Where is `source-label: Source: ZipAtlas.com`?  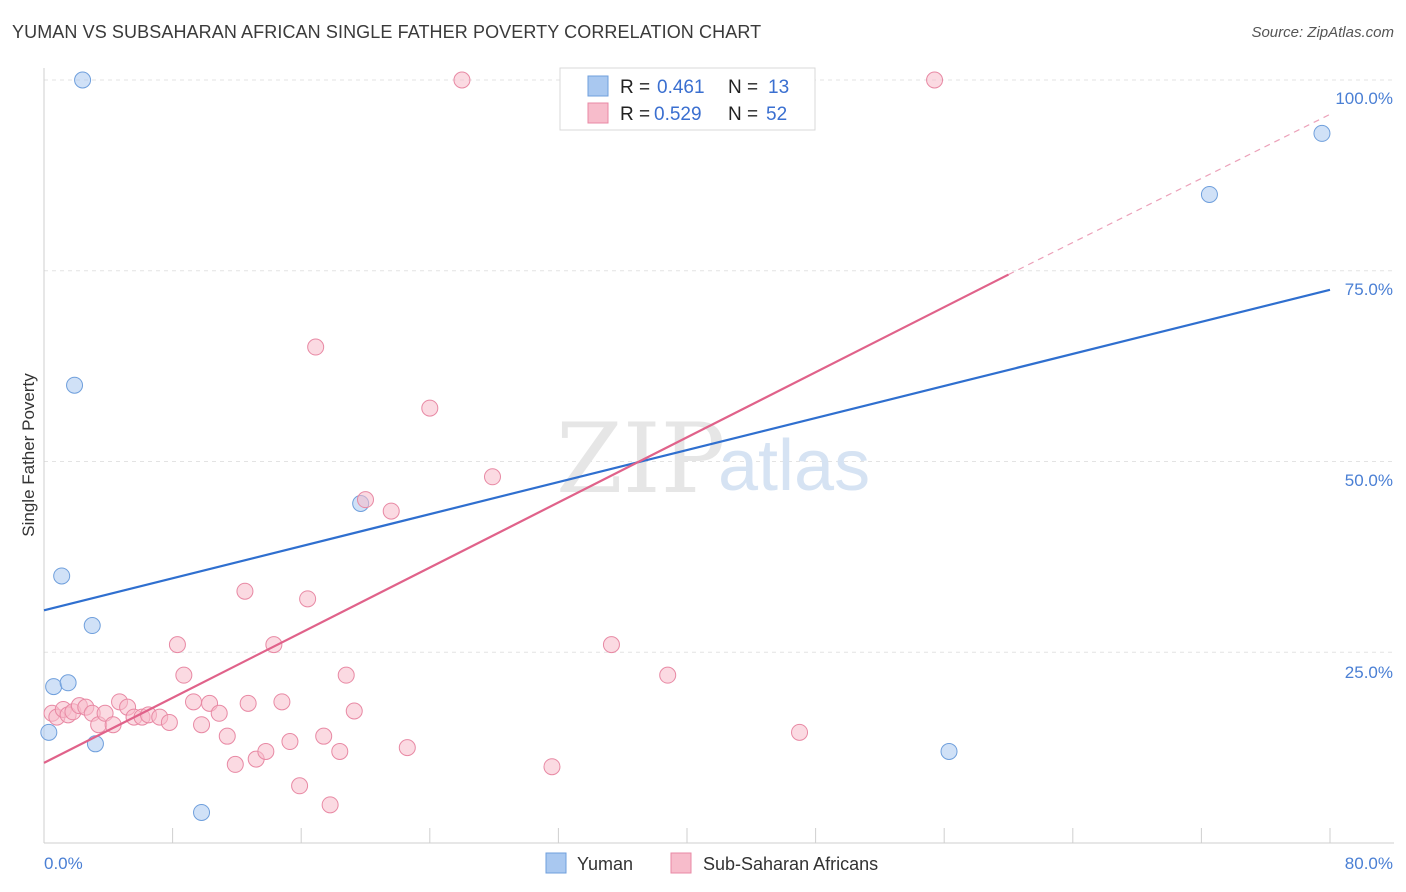
source-label: Source: ZipAtlas.com is located at coordinates (1322, 32).